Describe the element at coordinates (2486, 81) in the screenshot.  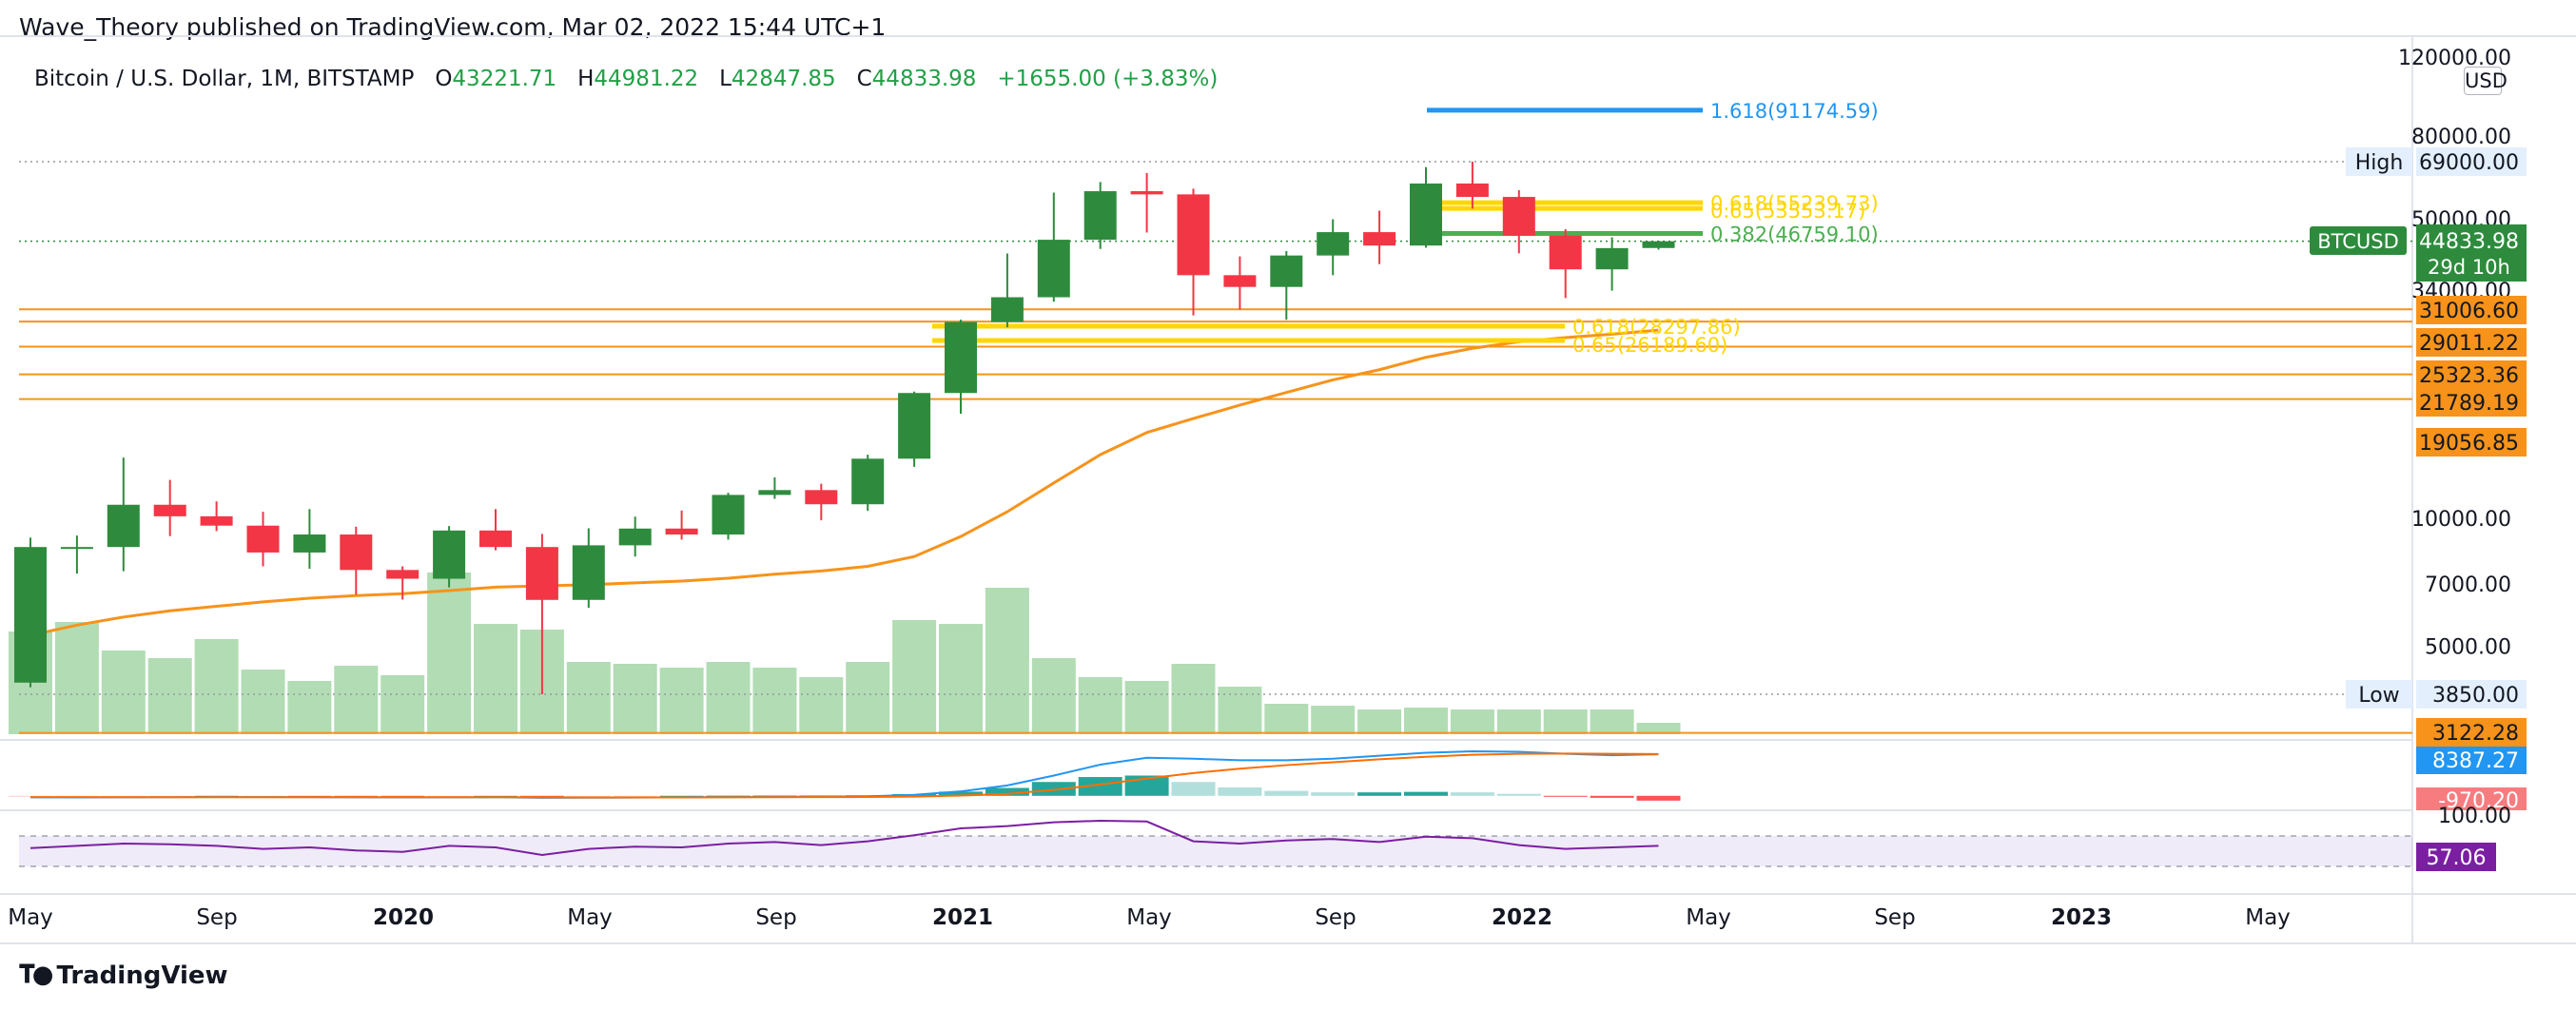
I see `currency-button: USD` at that location.